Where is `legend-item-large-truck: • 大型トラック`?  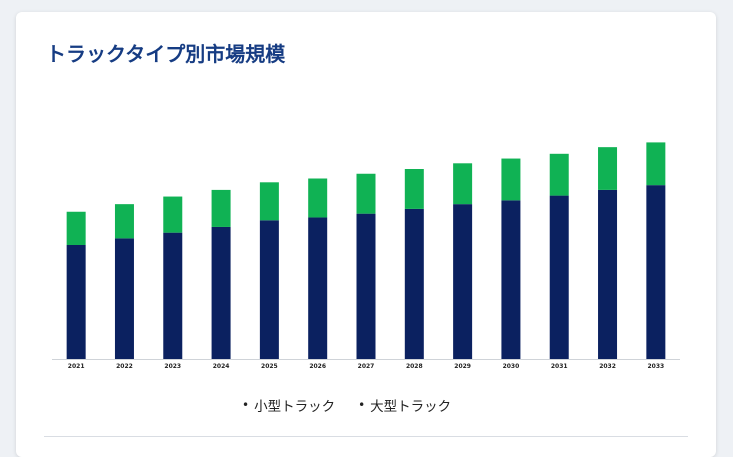 legend-item-large-truck: • 大型トラック is located at coordinates (404, 405).